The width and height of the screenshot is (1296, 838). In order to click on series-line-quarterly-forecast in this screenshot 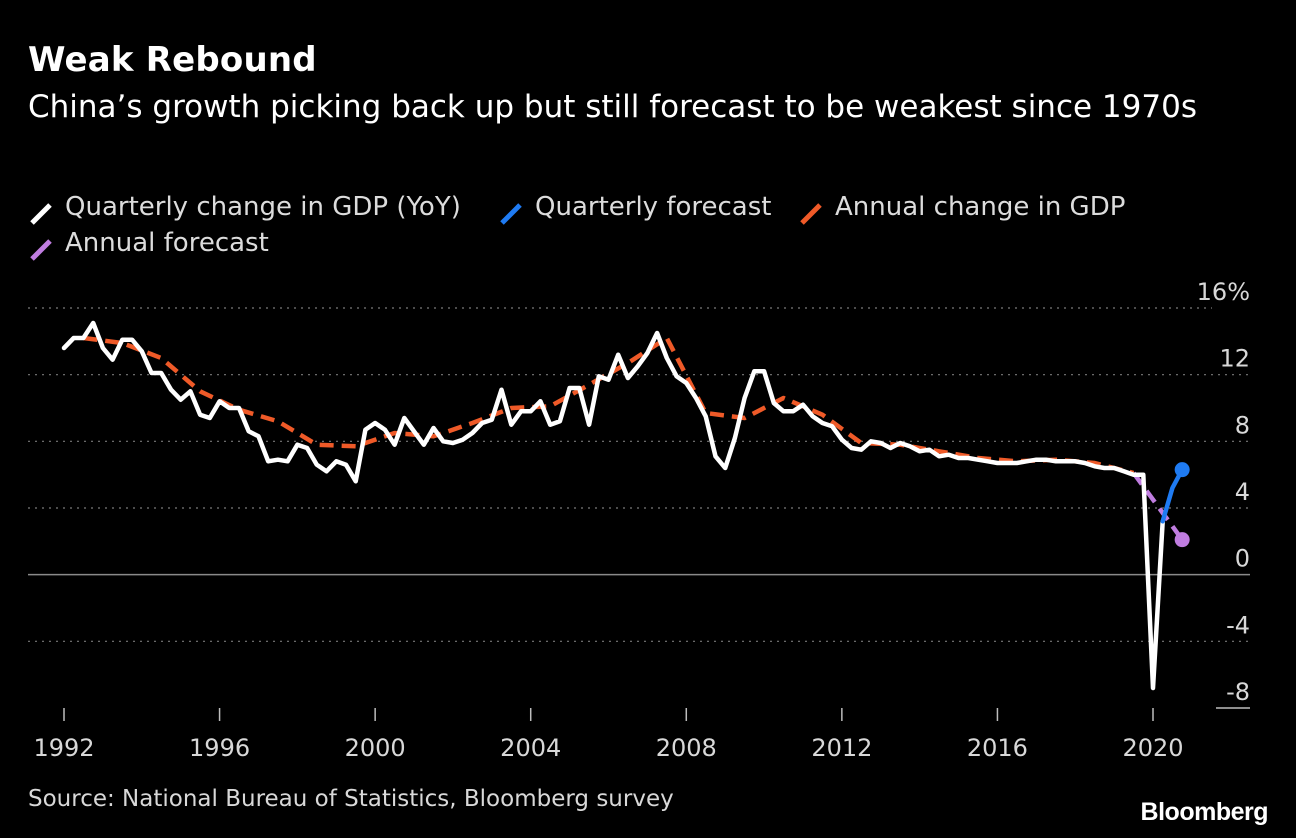, I will do `click(1172, 495)`.